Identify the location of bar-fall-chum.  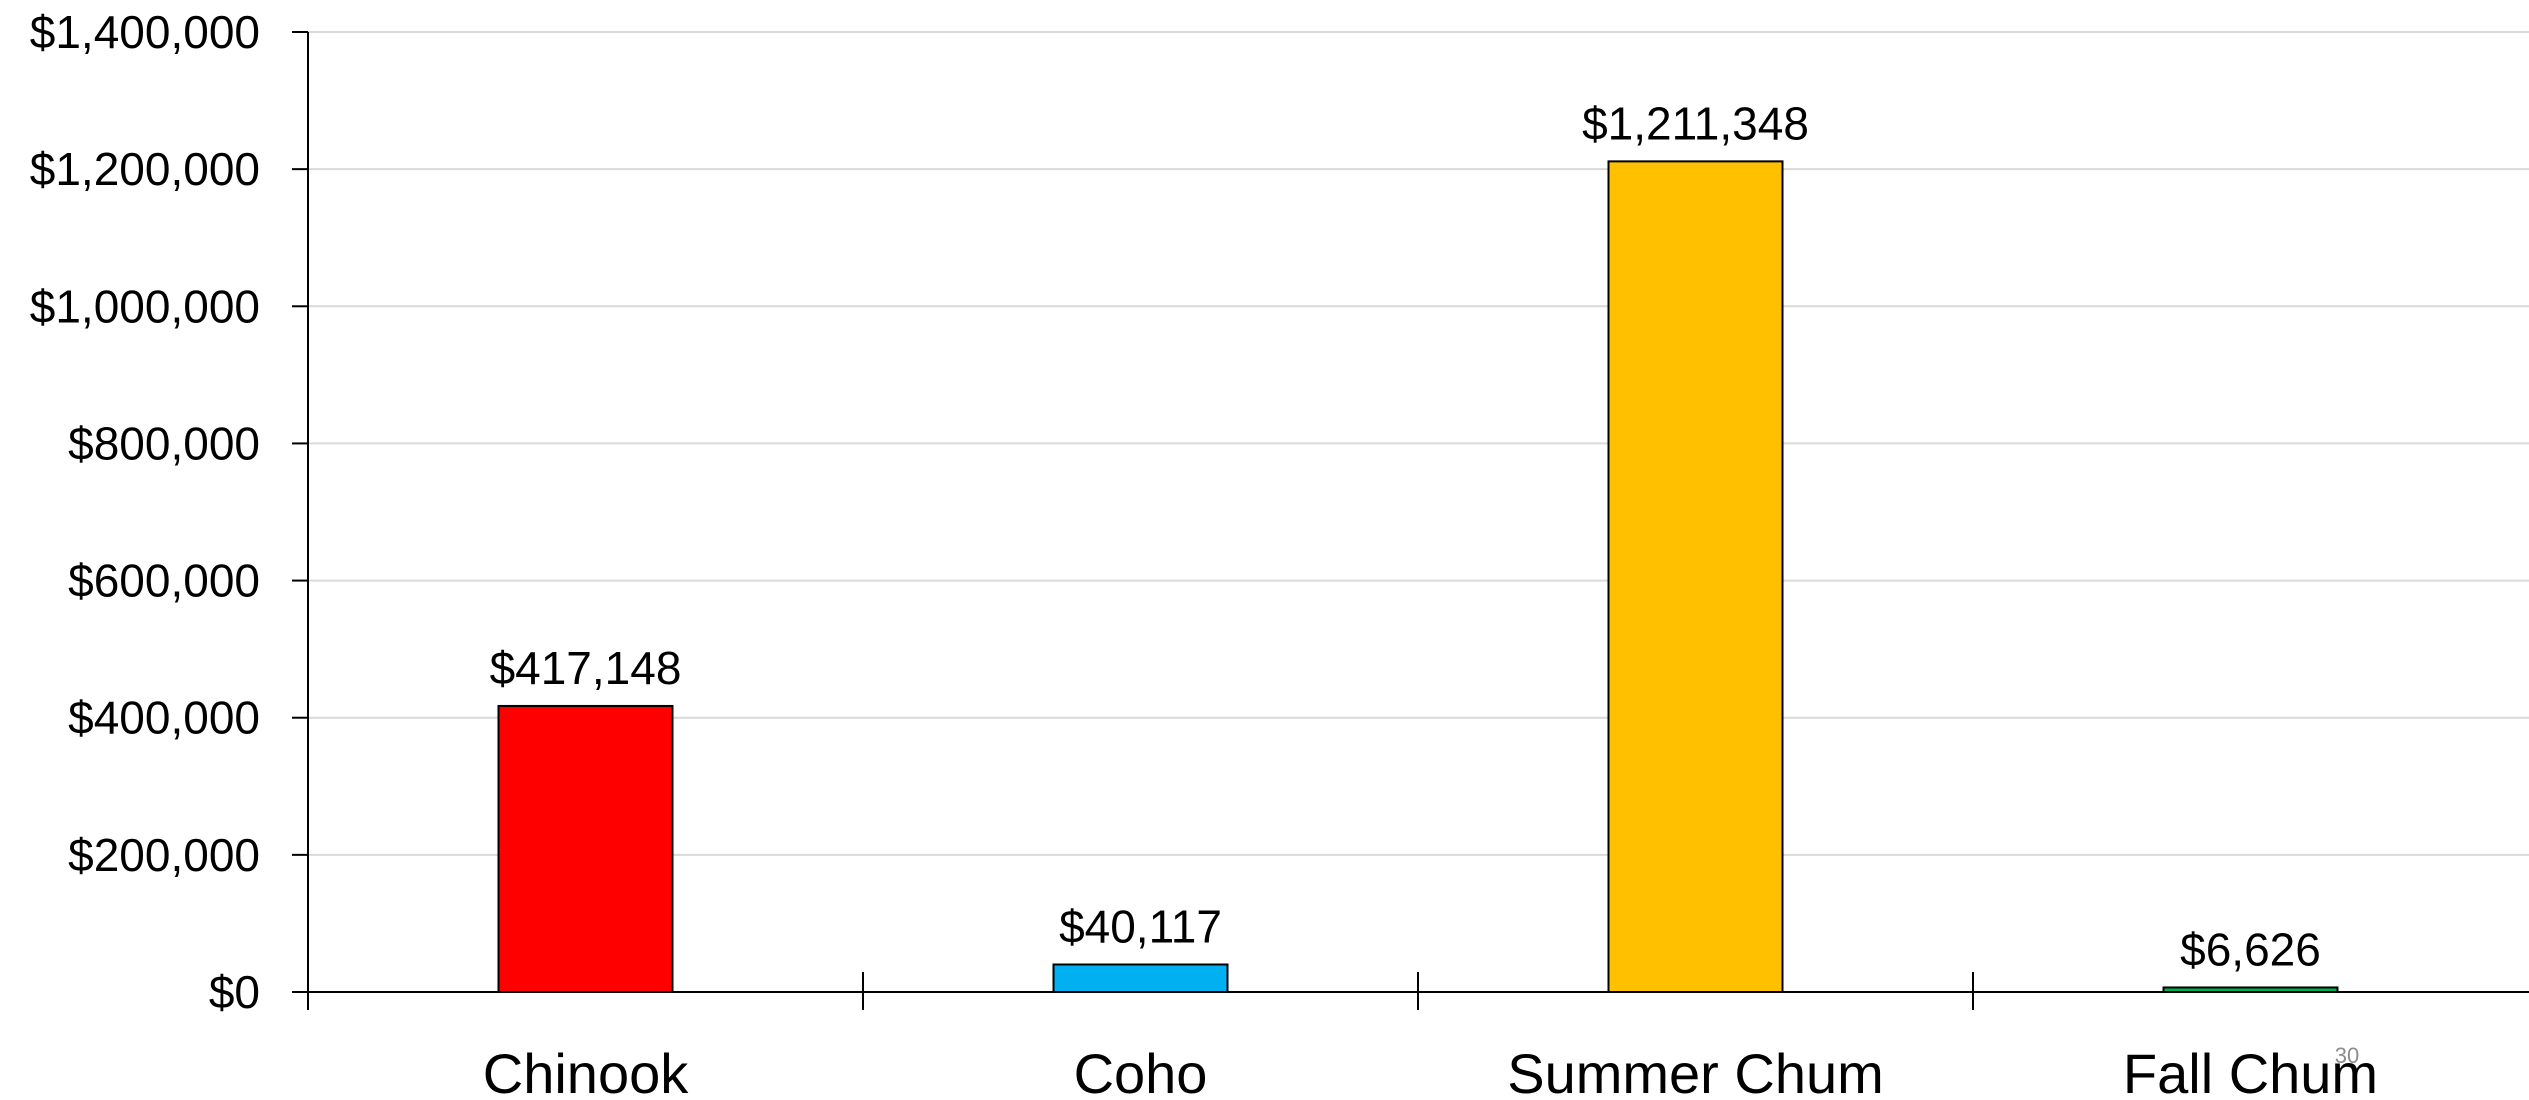
(2250, 990).